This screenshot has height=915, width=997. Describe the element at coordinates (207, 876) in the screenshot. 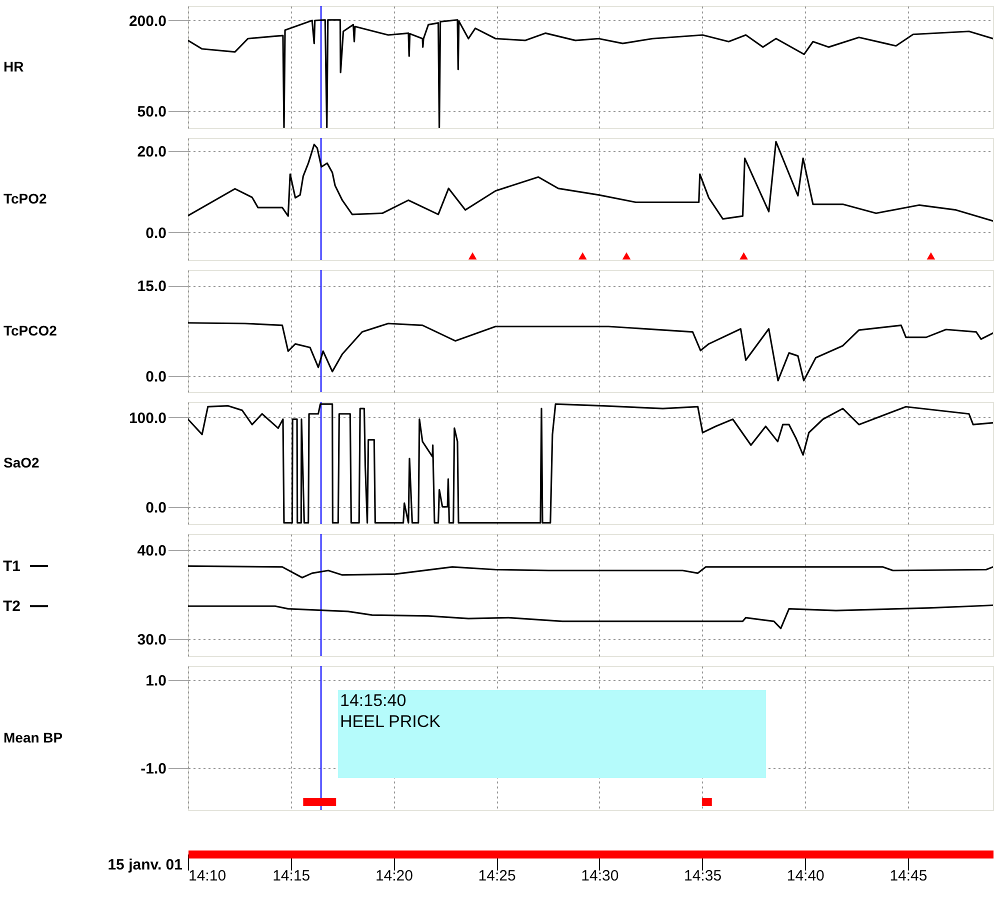

I see `x-tick-label: 14:10` at that location.